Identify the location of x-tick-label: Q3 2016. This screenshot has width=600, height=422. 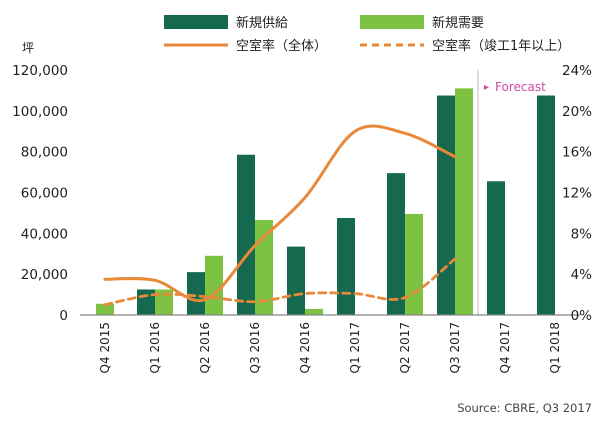
(255, 347).